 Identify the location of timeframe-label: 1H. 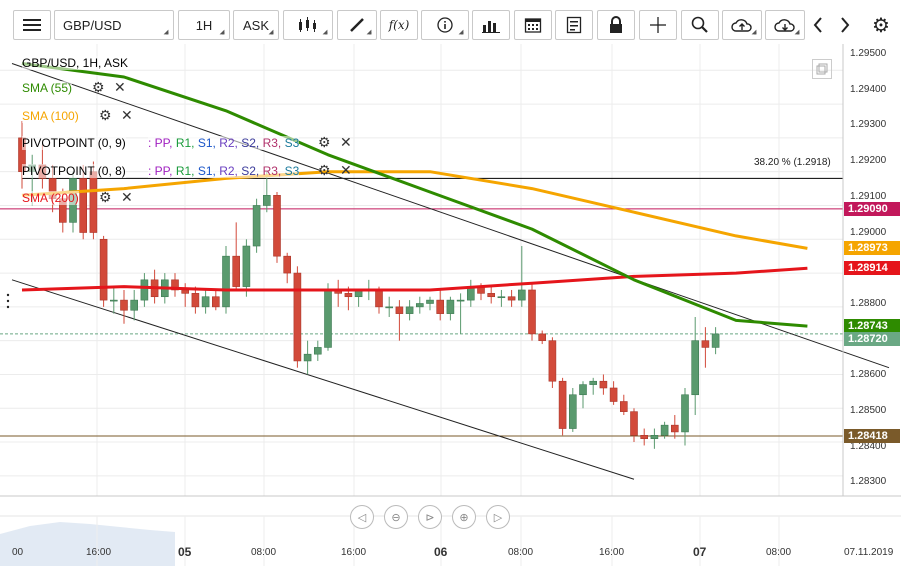
(204, 25).